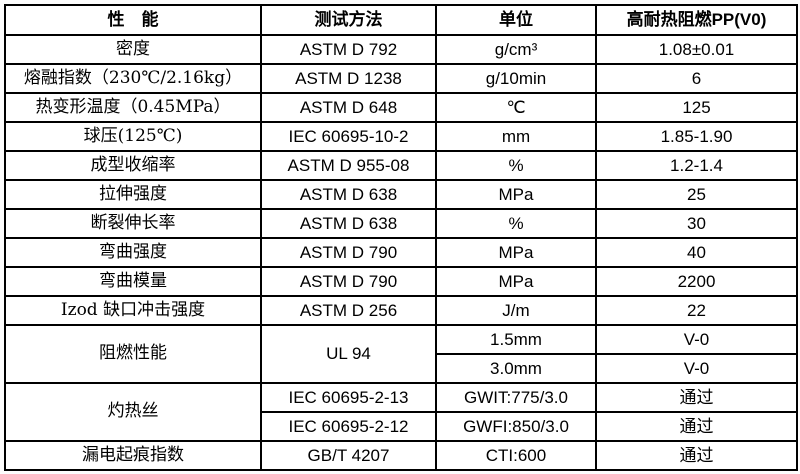 The image size is (800, 474). What do you see at coordinates (516, 107) in the screenshot?
I see `unit-cell: ℃` at bounding box center [516, 107].